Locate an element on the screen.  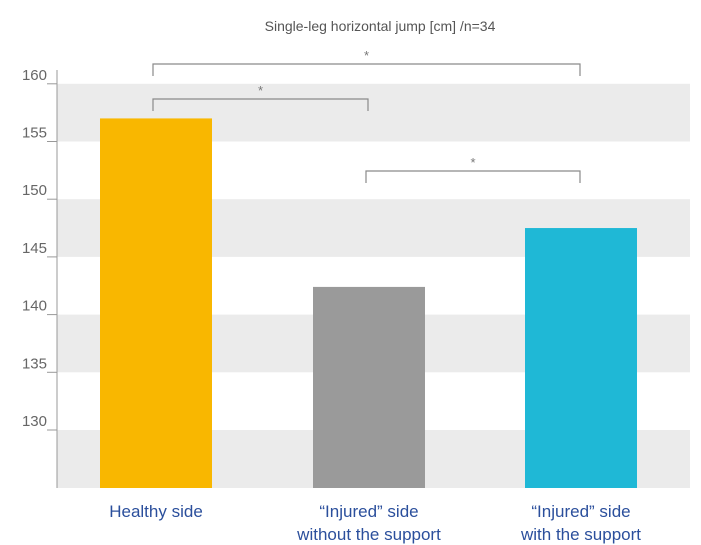
y-tick-label: 150 is located at coordinates (34, 190).